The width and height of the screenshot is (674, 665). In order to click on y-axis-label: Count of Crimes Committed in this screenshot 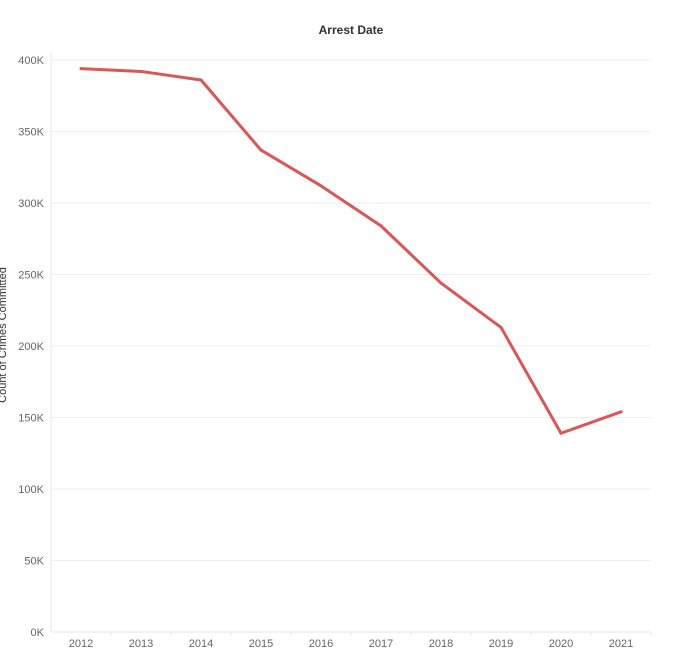, I will do `click(4, 335)`.